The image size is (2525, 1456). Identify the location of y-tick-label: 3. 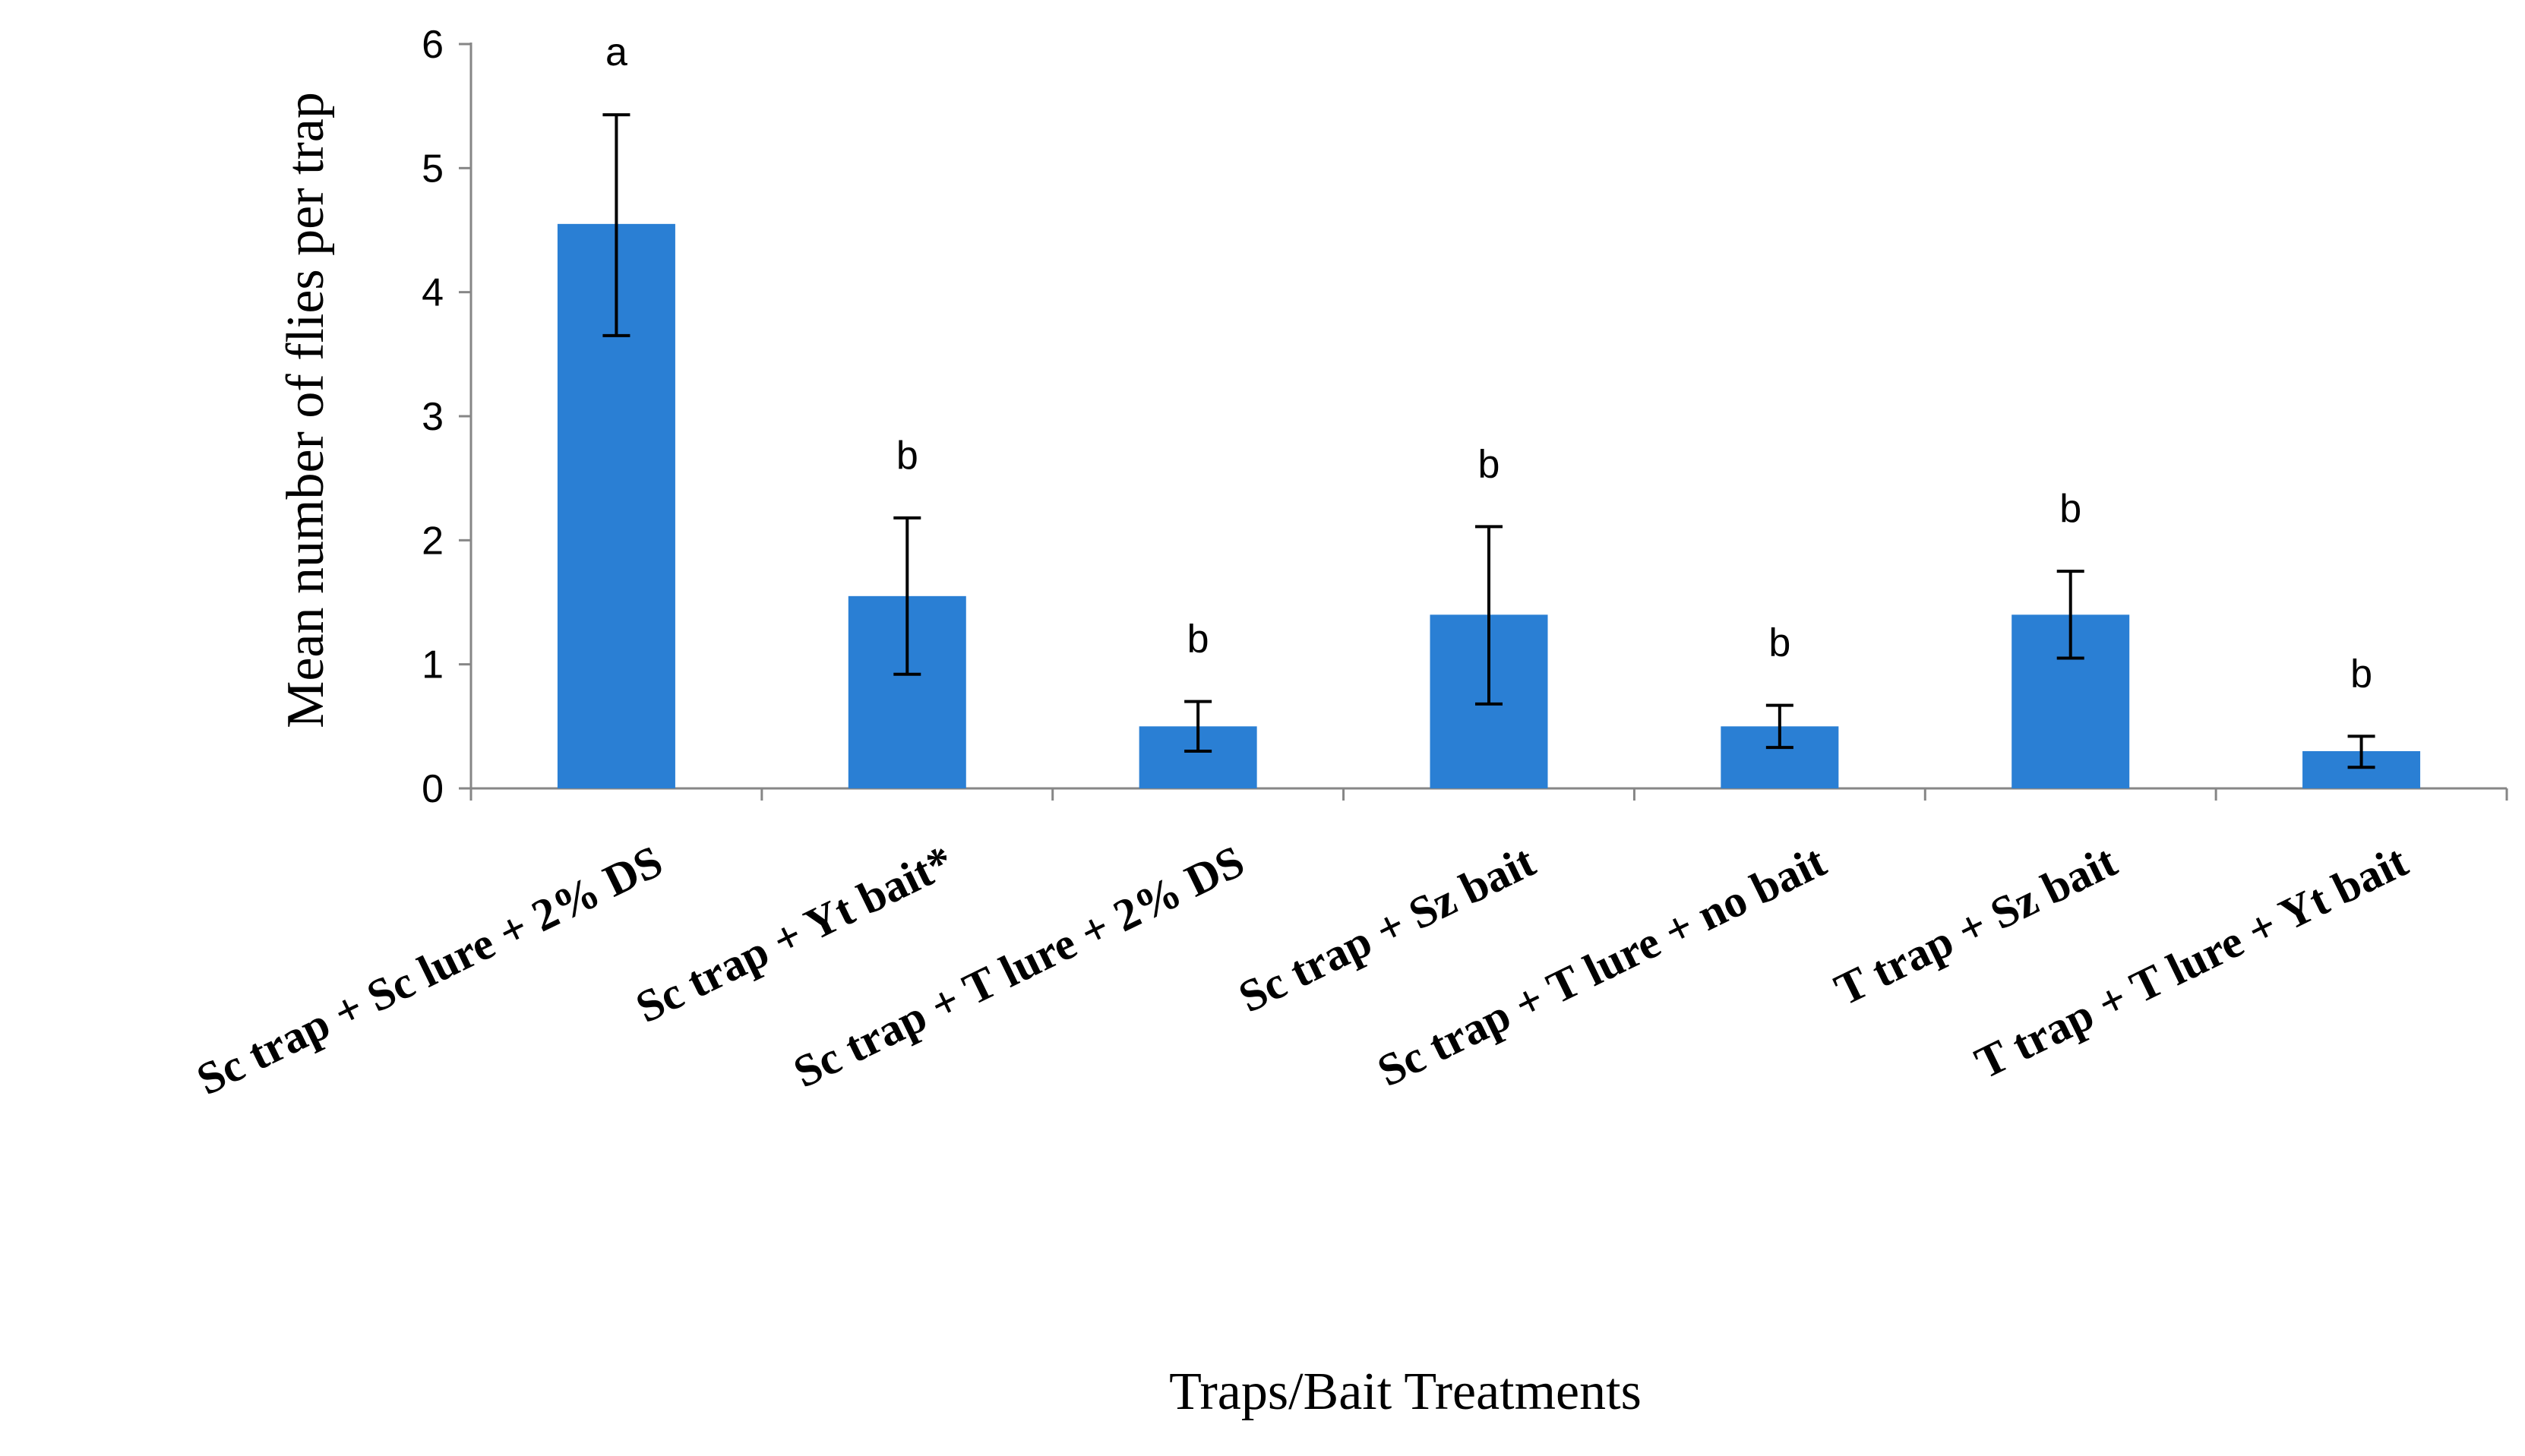
(433, 417).